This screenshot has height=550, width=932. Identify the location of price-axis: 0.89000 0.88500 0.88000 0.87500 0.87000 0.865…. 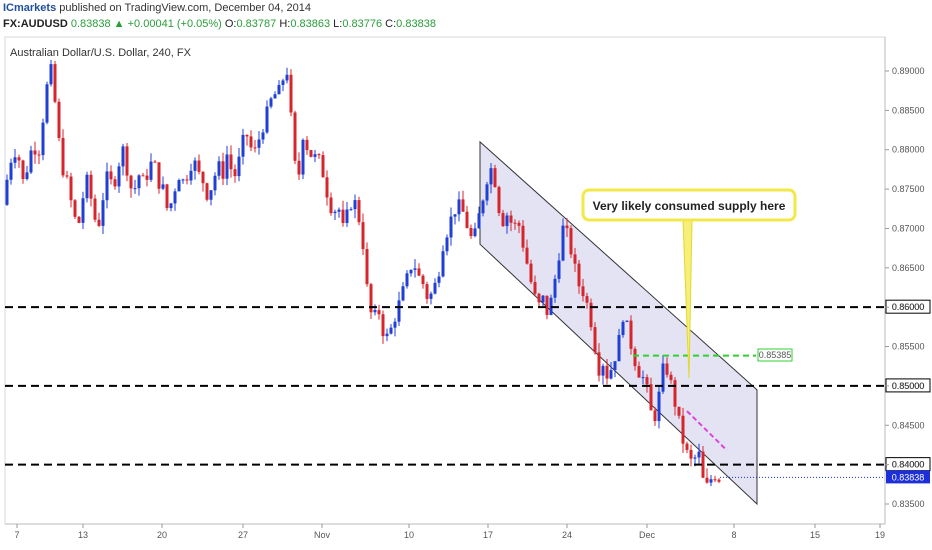
(905, 287).